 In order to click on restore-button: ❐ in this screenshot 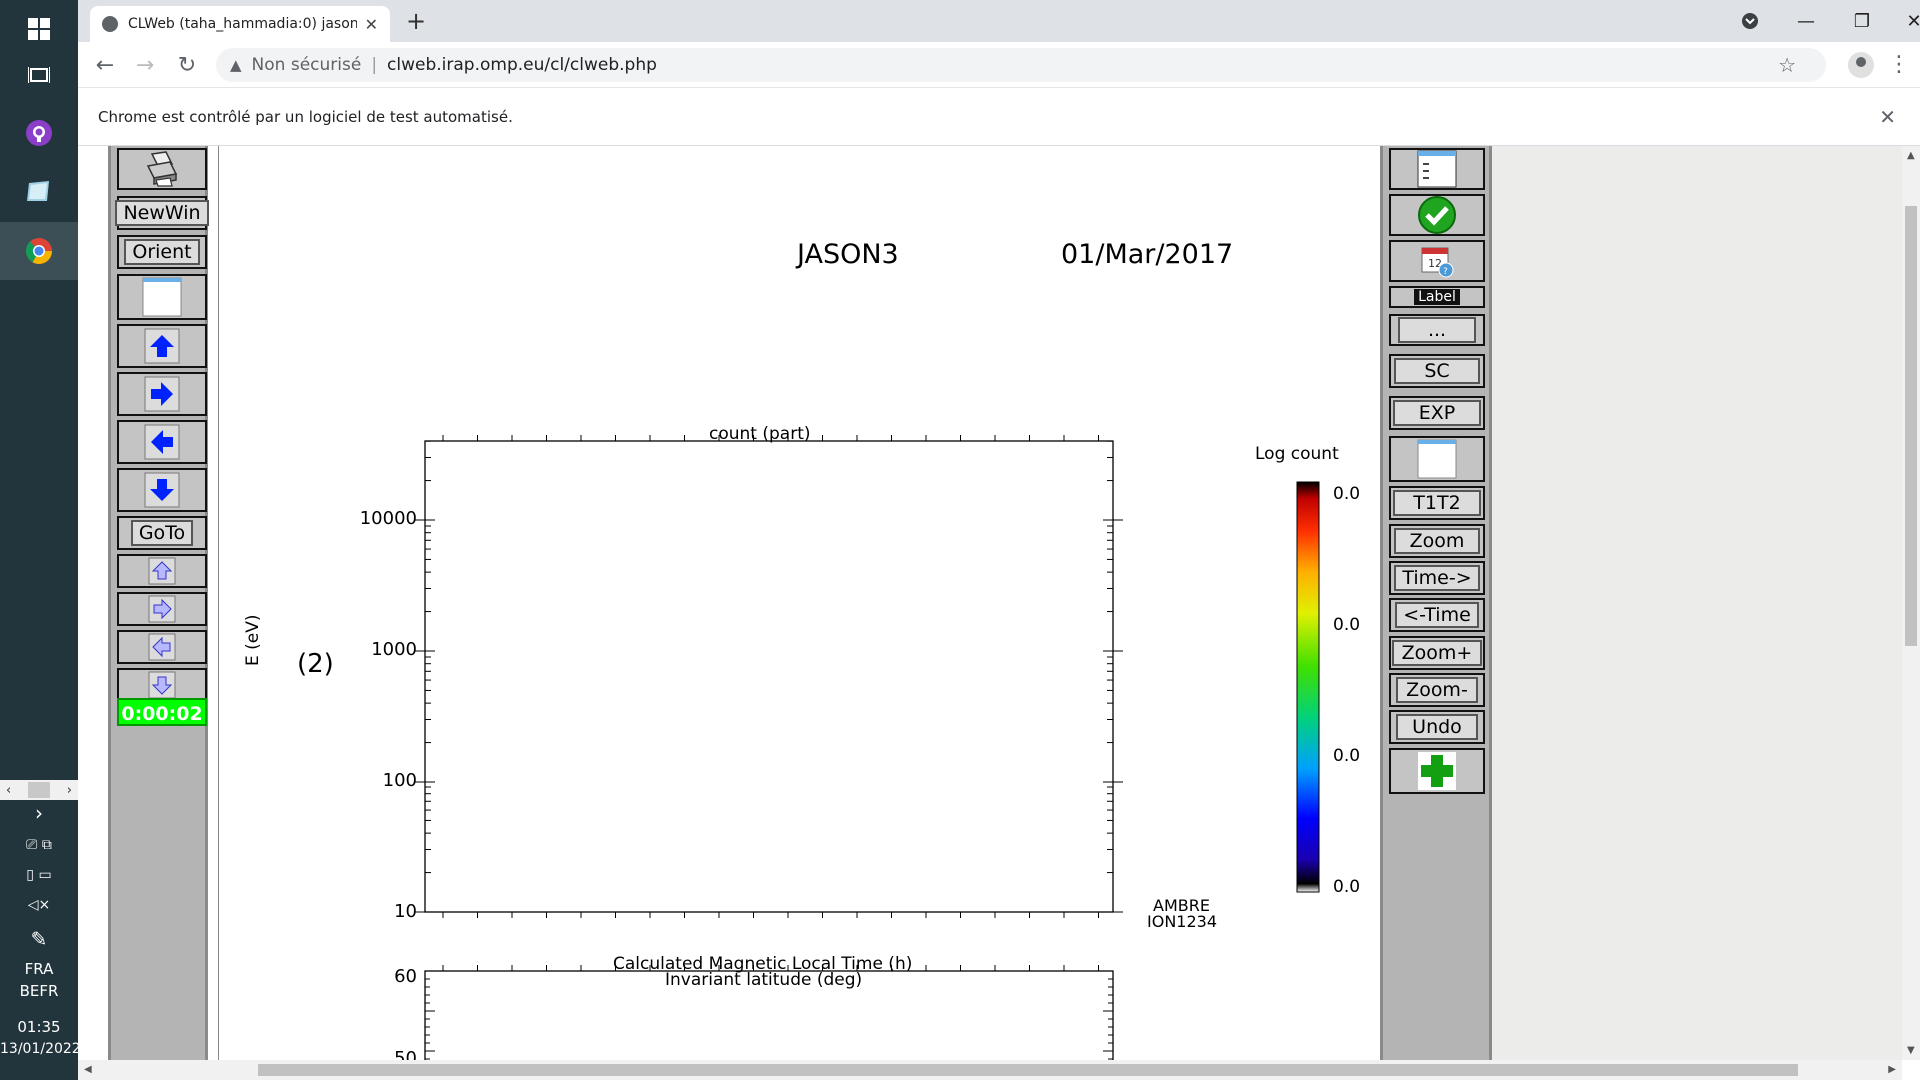, I will do `click(1862, 21)`.